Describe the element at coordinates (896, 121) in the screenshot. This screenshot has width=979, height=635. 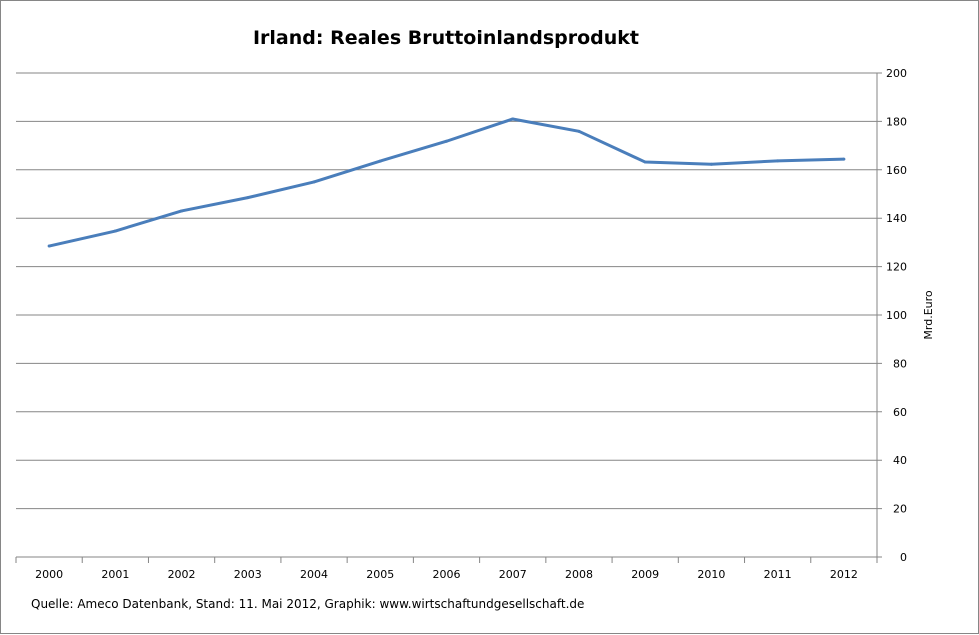
I see `y-tick-label: 180` at that location.